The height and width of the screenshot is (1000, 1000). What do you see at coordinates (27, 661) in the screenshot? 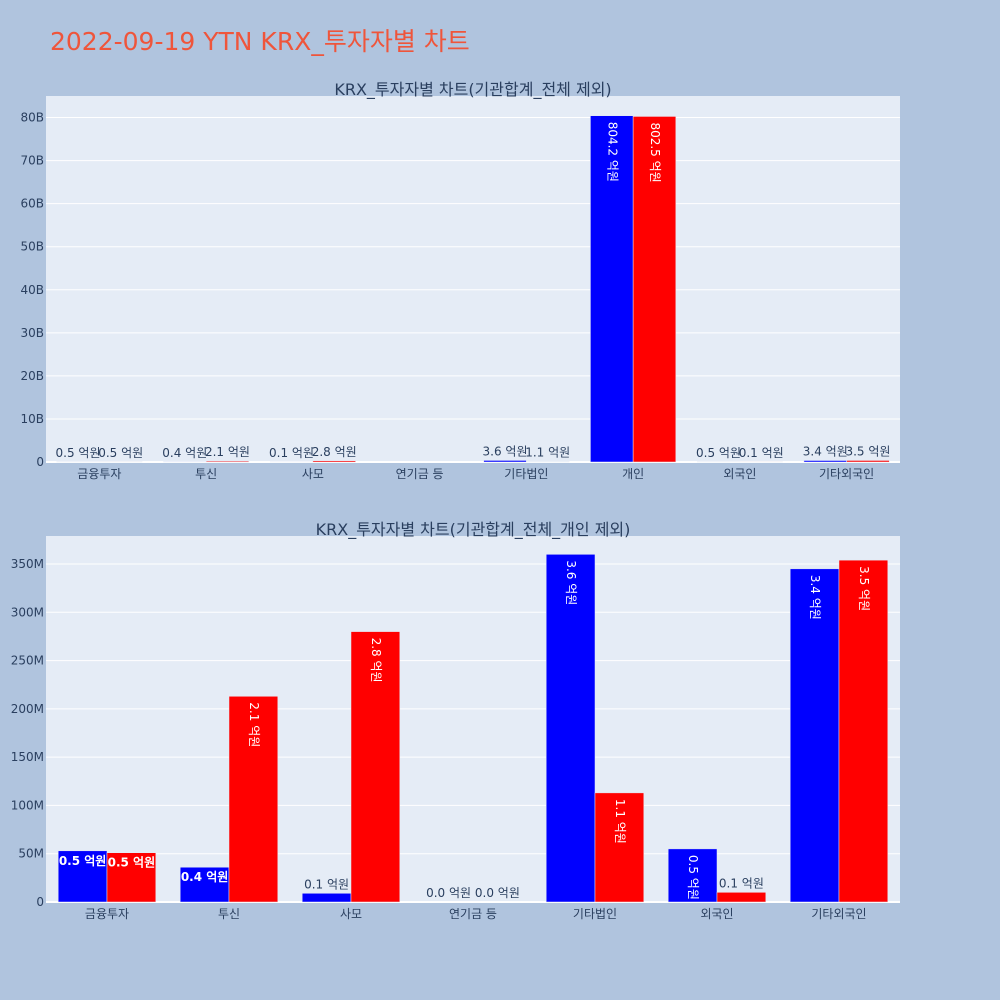
I see `y-tick-label: 250M` at bounding box center [27, 661].